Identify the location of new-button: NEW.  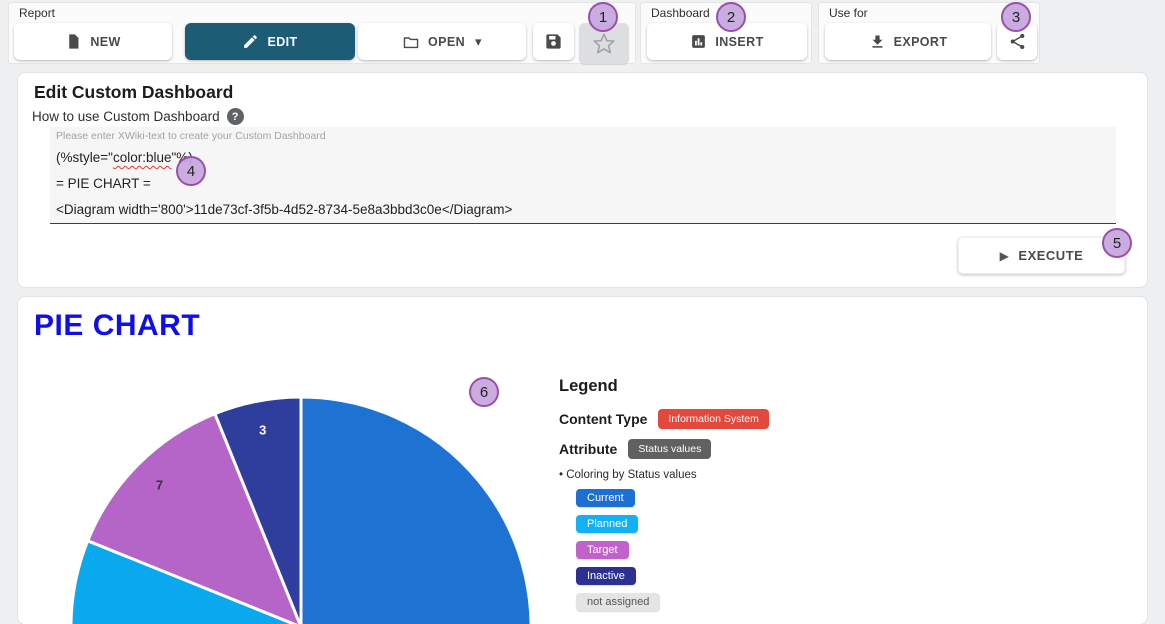
(93, 41).